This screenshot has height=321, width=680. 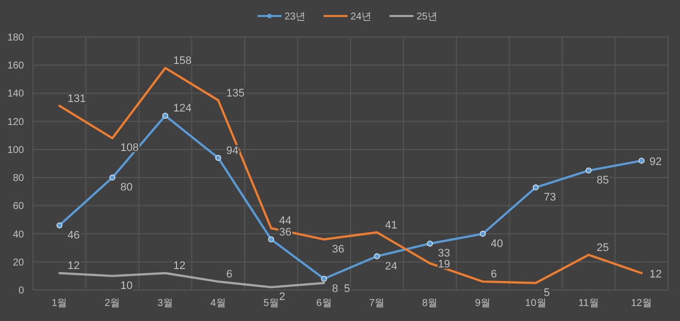 What do you see at coordinates (602, 180) in the screenshot?
I see `data-label: 85` at bounding box center [602, 180].